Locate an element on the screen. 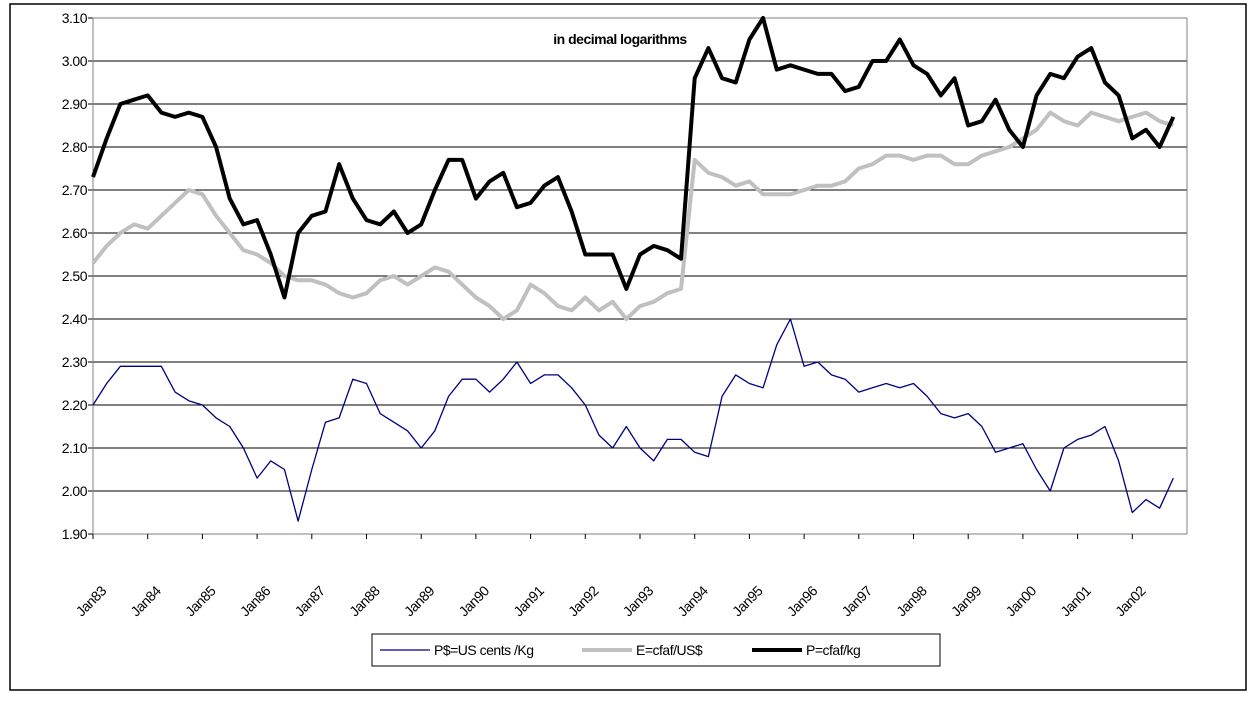  y-tick-label: 2.50 is located at coordinates (75, 276).